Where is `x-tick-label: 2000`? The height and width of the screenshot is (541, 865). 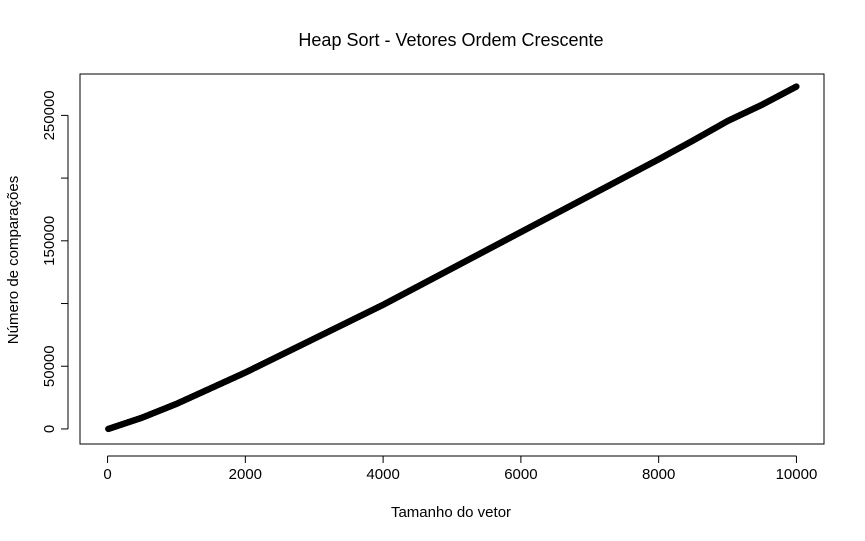
x-tick-label: 2000 is located at coordinates (245, 474).